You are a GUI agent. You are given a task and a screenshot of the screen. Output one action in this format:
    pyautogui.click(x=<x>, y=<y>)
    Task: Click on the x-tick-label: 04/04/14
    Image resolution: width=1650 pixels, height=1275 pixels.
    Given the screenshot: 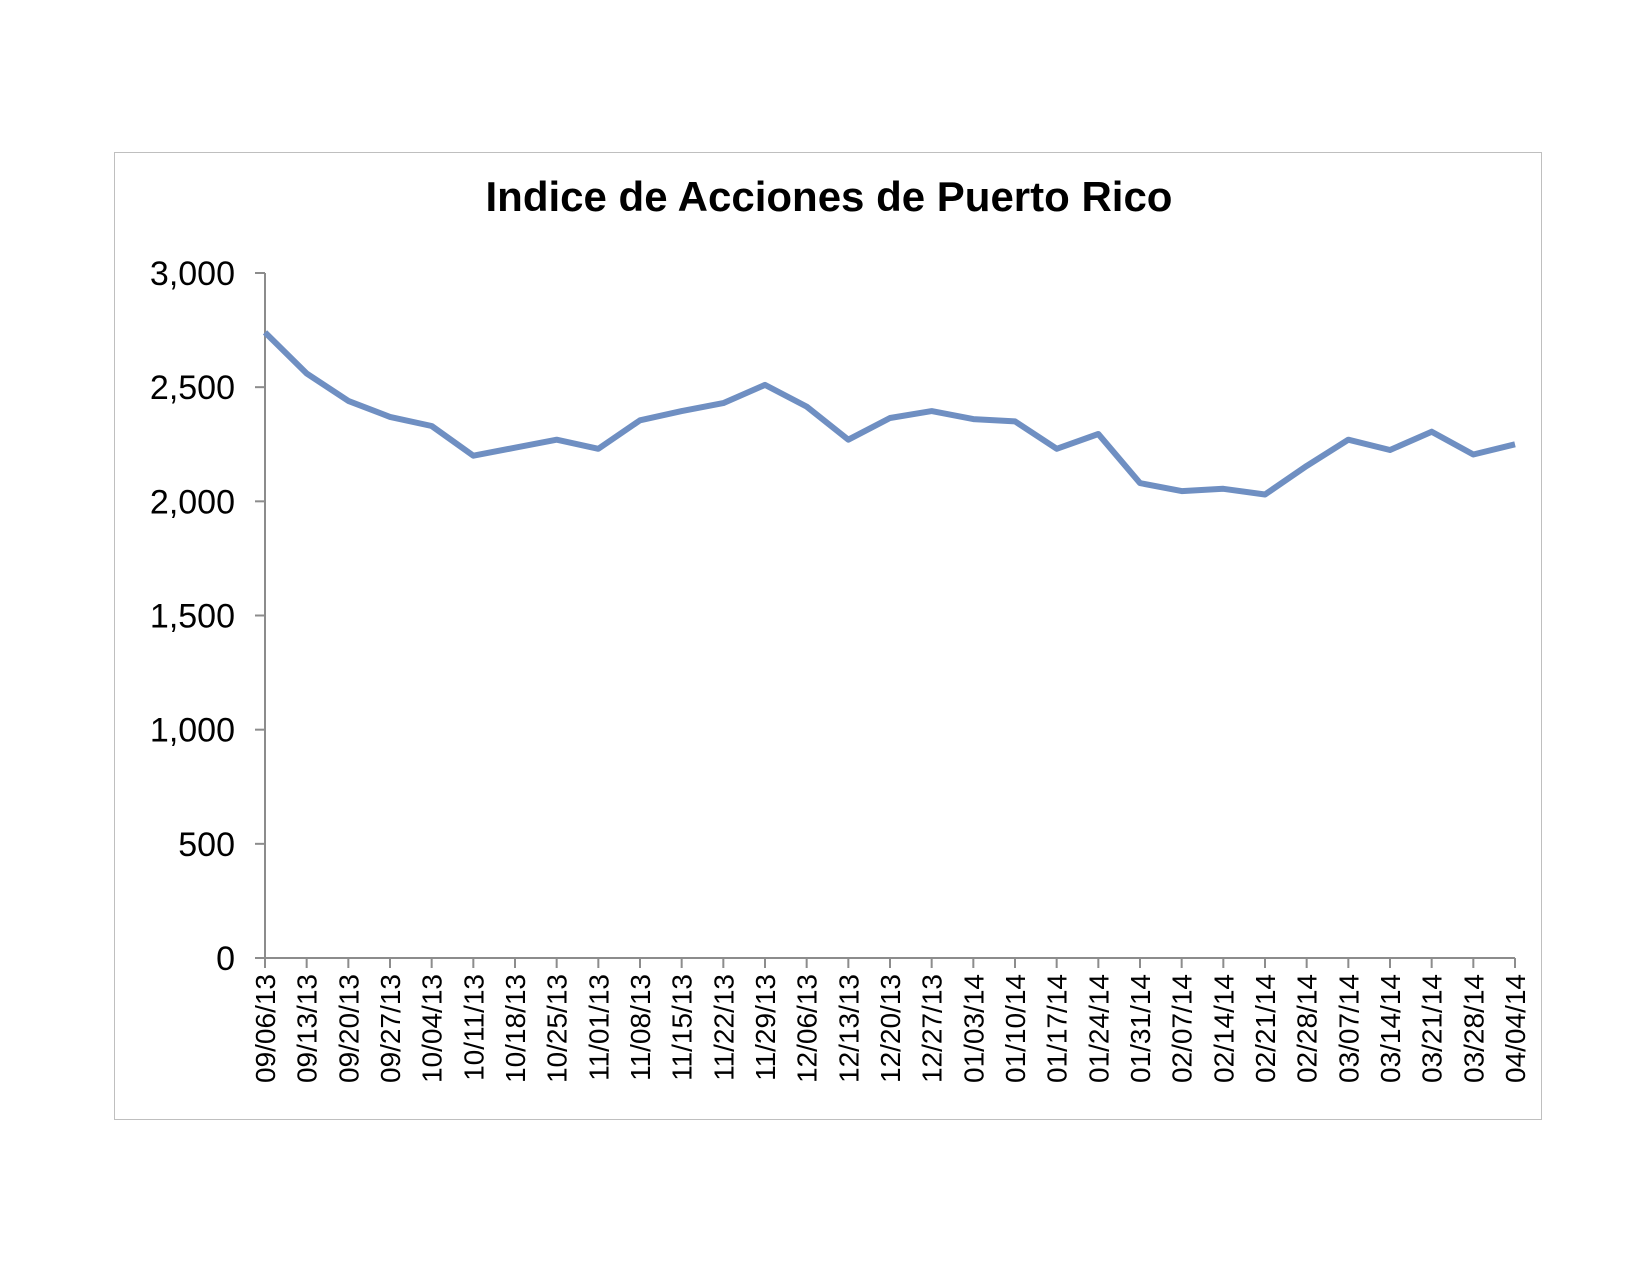 What is the action you would take?
    pyautogui.click(x=1515, y=1028)
    